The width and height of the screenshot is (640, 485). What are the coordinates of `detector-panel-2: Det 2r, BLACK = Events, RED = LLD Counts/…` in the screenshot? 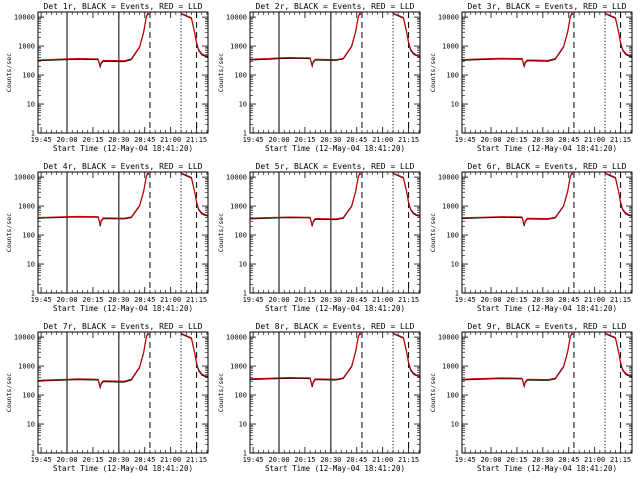 It's located at (319, 77).